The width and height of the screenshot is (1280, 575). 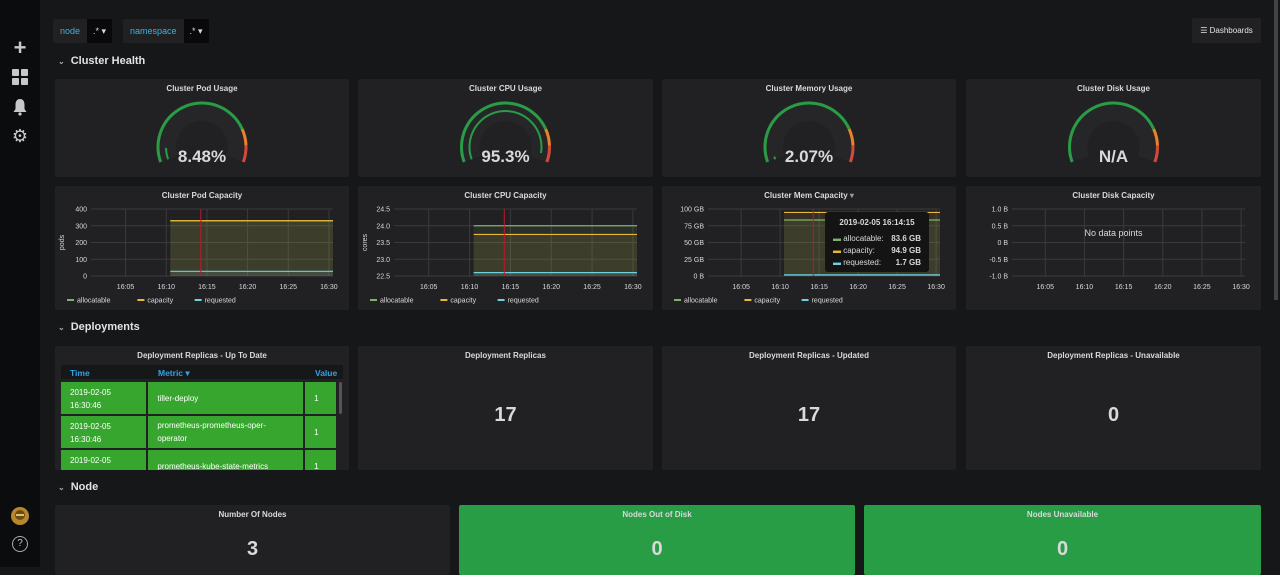 What do you see at coordinates (340, 398) in the screenshot?
I see `table-scrollbar` at bounding box center [340, 398].